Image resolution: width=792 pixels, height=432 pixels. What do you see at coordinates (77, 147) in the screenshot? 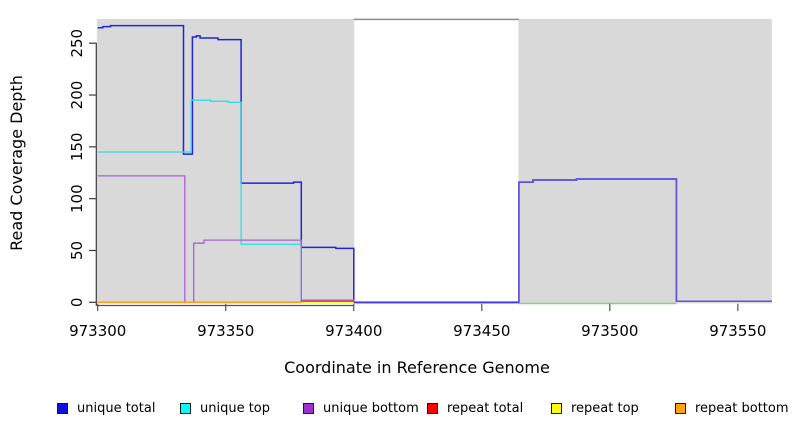
I see `y-tick-label: 150` at bounding box center [77, 147].